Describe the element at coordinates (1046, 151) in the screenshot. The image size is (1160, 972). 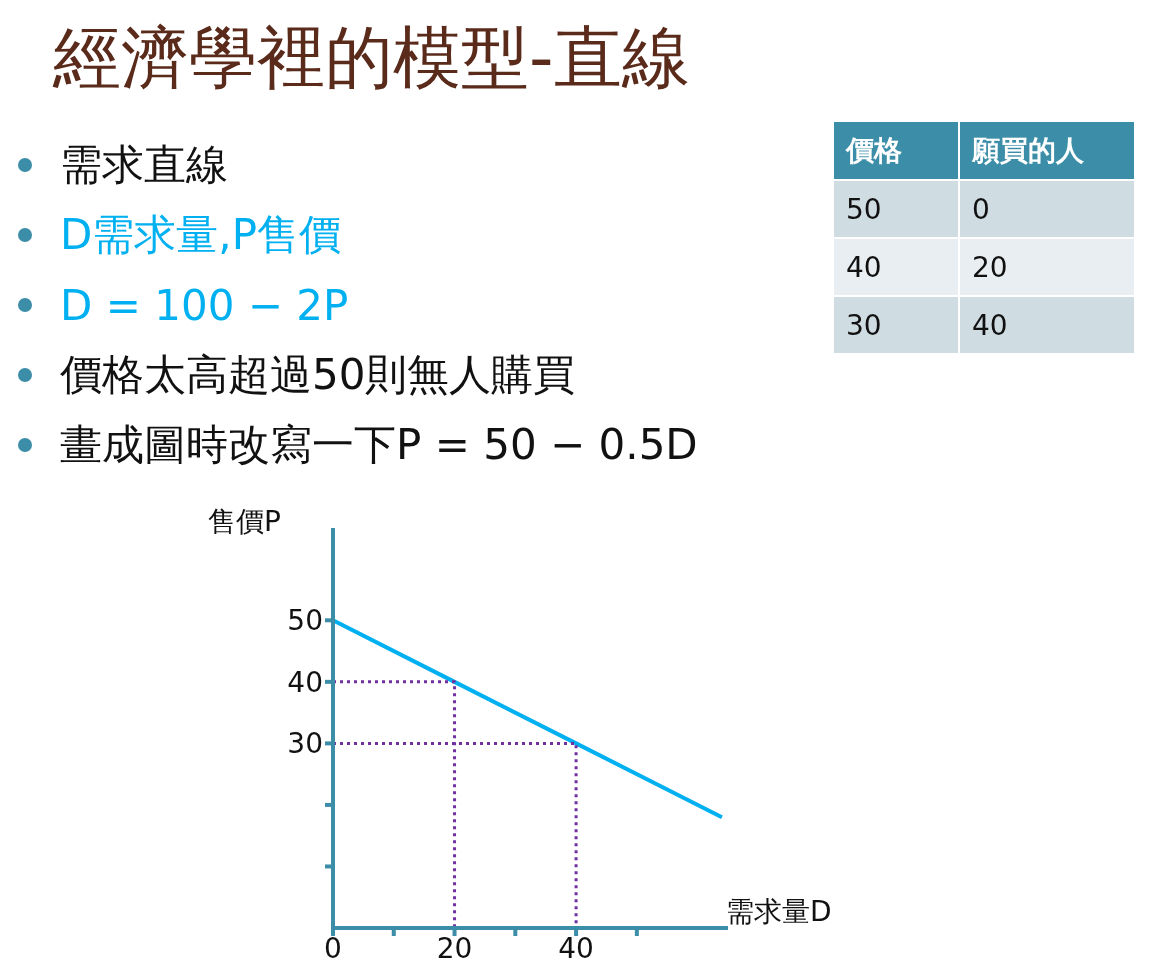
I see `text: 願買的人` at that location.